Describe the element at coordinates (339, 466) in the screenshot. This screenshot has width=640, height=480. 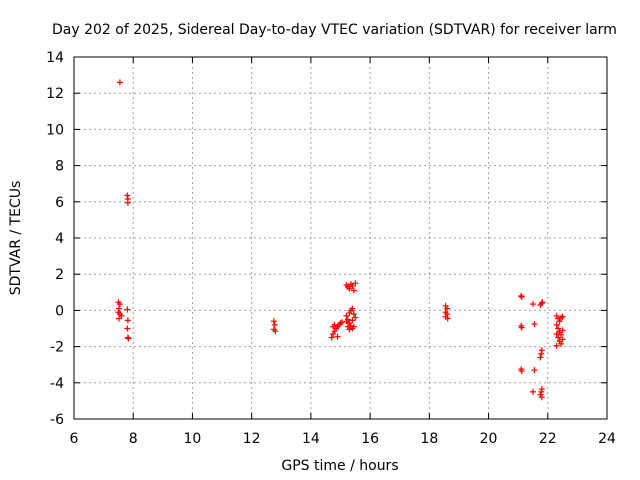
I see `x-axis-label: GPS time / hours` at that location.